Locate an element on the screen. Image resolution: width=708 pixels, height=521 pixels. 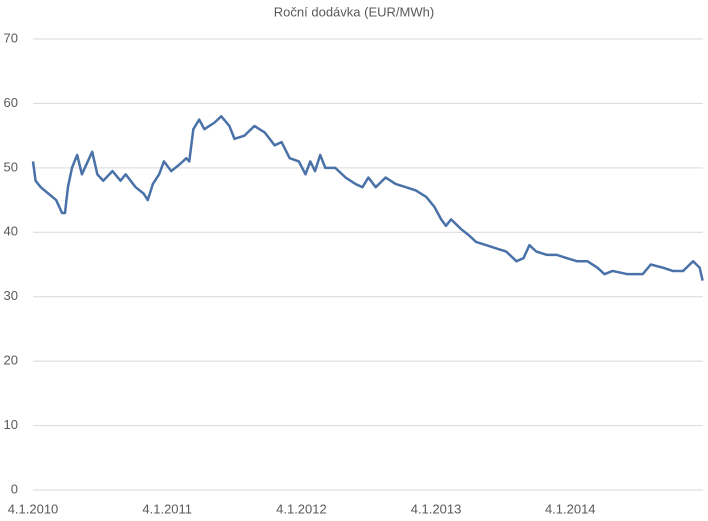
x-tick-label: 4.1.2012 is located at coordinates (301, 508).